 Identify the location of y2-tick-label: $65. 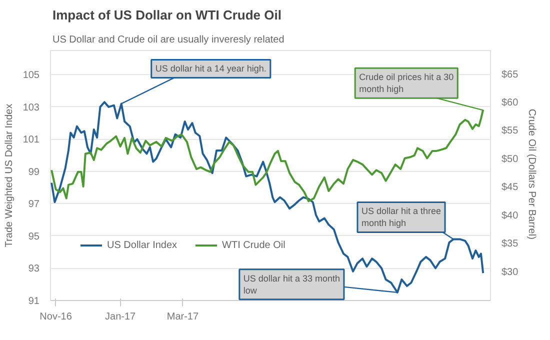
(510, 74).